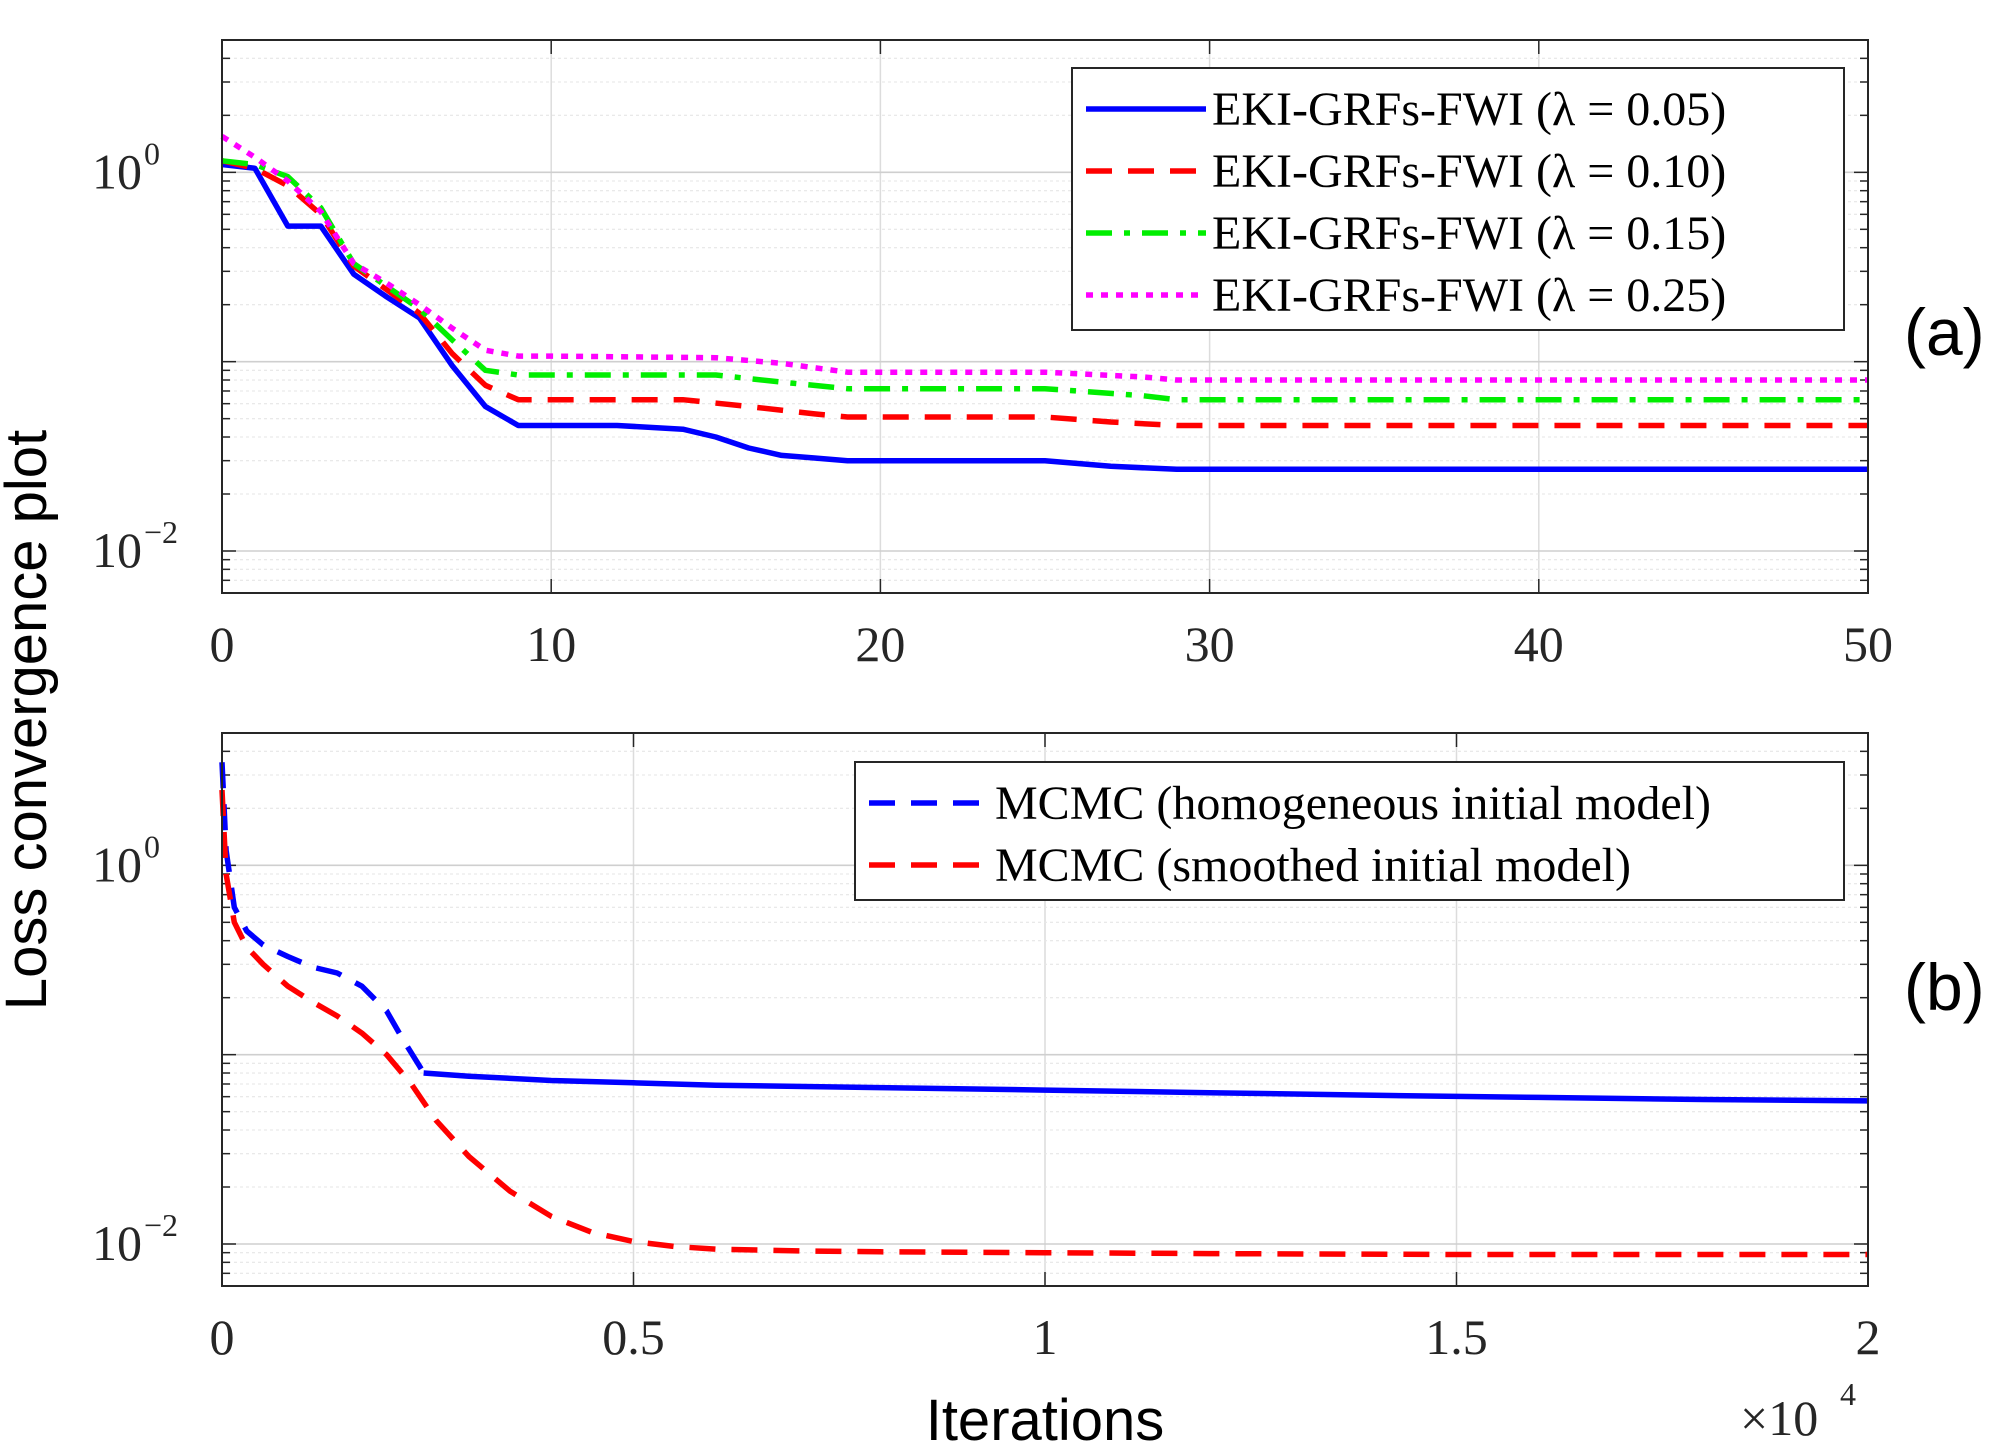 This screenshot has height=1444, width=2012. What do you see at coordinates (1868, 644) in the screenshot?
I see `x-tick-label: 50` at bounding box center [1868, 644].